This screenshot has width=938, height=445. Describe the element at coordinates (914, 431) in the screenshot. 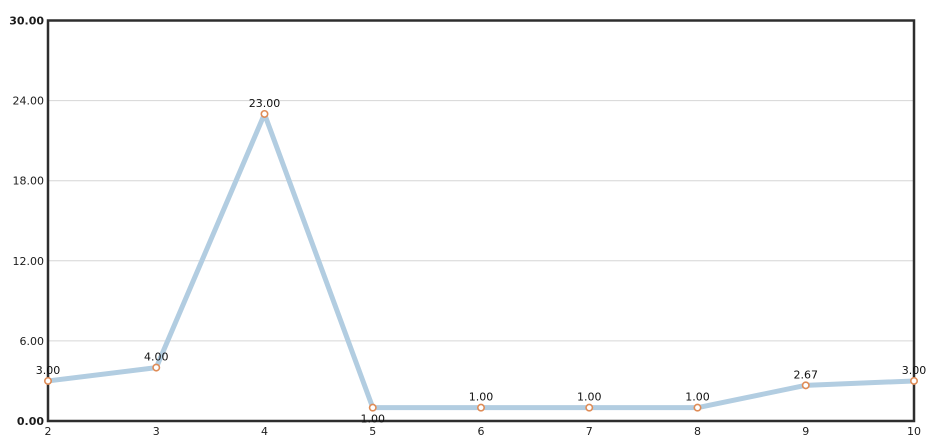

I see `x-axis-tick-label: 10` at that location.